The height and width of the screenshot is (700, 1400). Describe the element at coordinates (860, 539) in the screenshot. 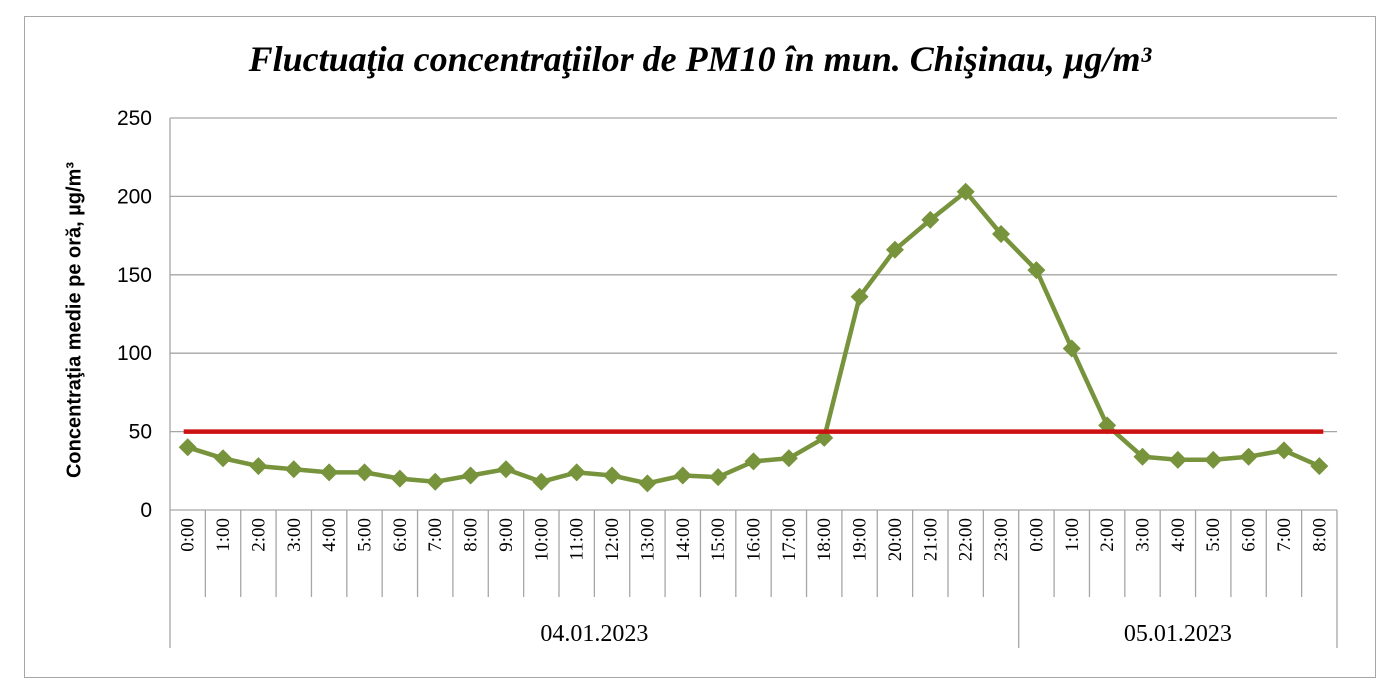

I see `x-tick-label: 19:00` at that location.